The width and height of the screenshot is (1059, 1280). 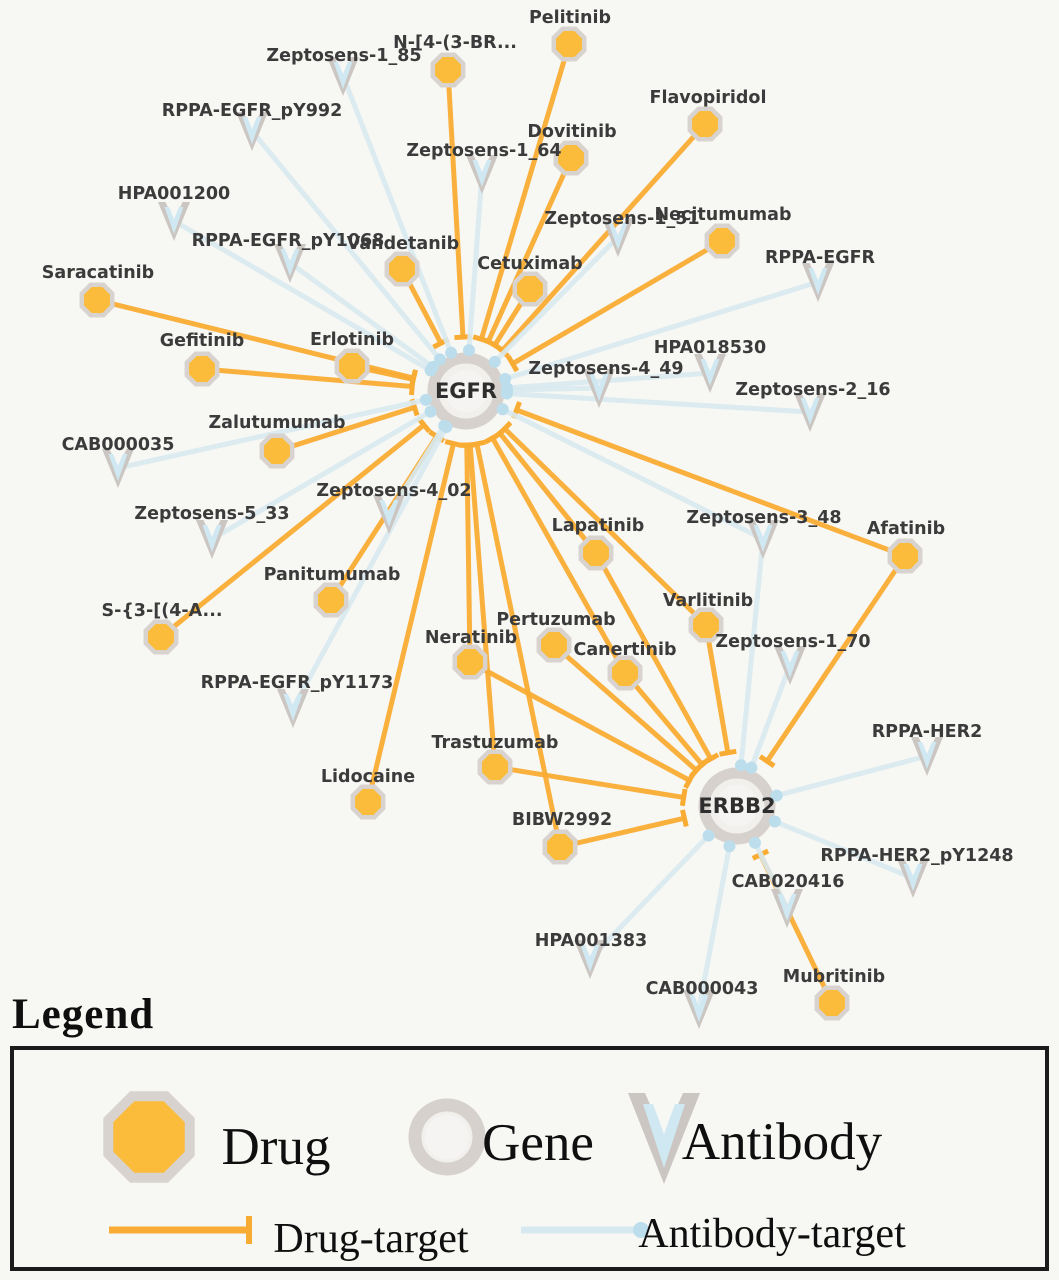 What do you see at coordinates (710, 348) in the screenshot?
I see `node-label: HPA018530` at bounding box center [710, 348].